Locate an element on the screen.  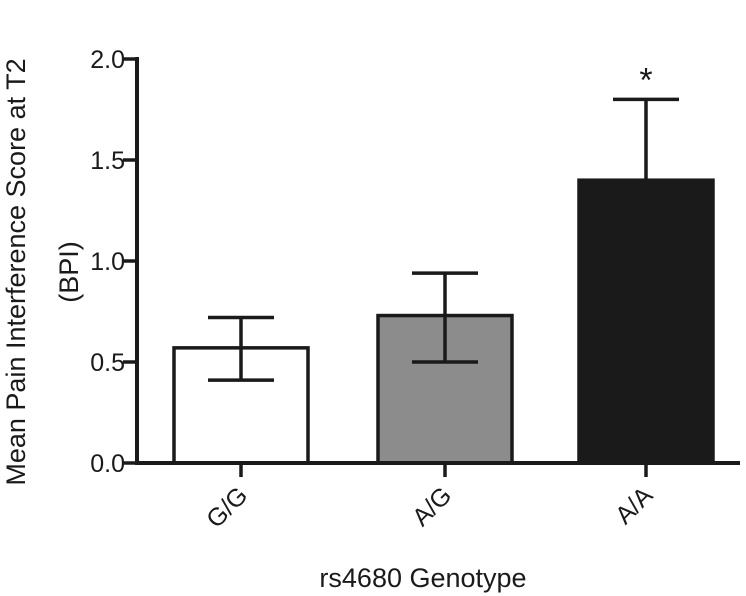
y-tick-label-1-5: 1.5 is located at coordinates (107, 161).